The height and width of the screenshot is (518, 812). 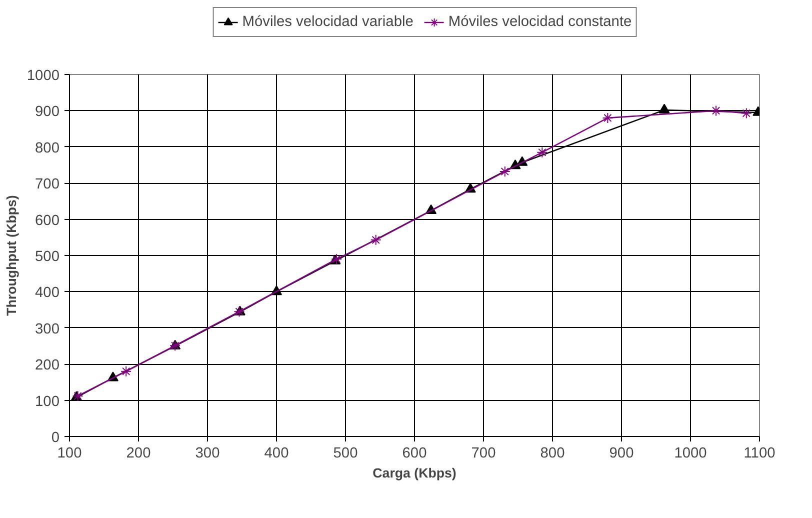 I want to click on x-tick-label: 200, so click(x=138, y=454).